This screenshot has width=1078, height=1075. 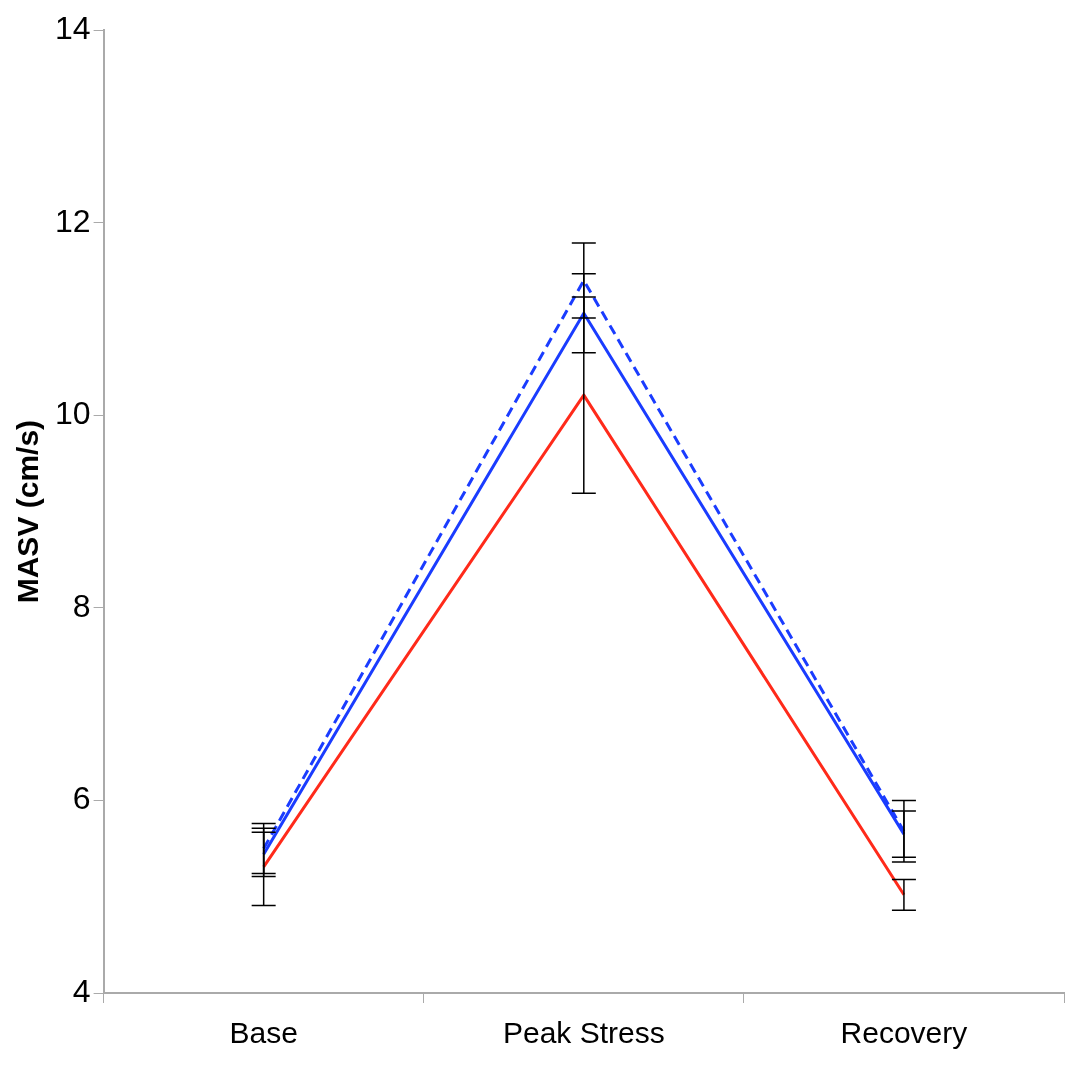 What do you see at coordinates (73, 413) in the screenshot?
I see `y-tick-label: 10` at bounding box center [73, 413].